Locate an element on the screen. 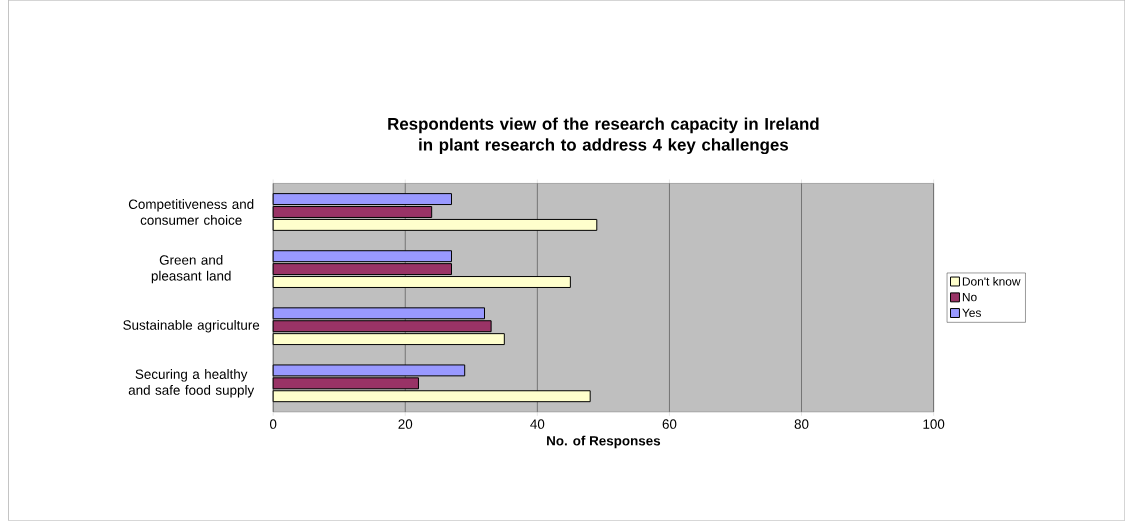 This screenshot has width=1125, height=521. x-tick-label: 60 is located at coordinates (669, 424).